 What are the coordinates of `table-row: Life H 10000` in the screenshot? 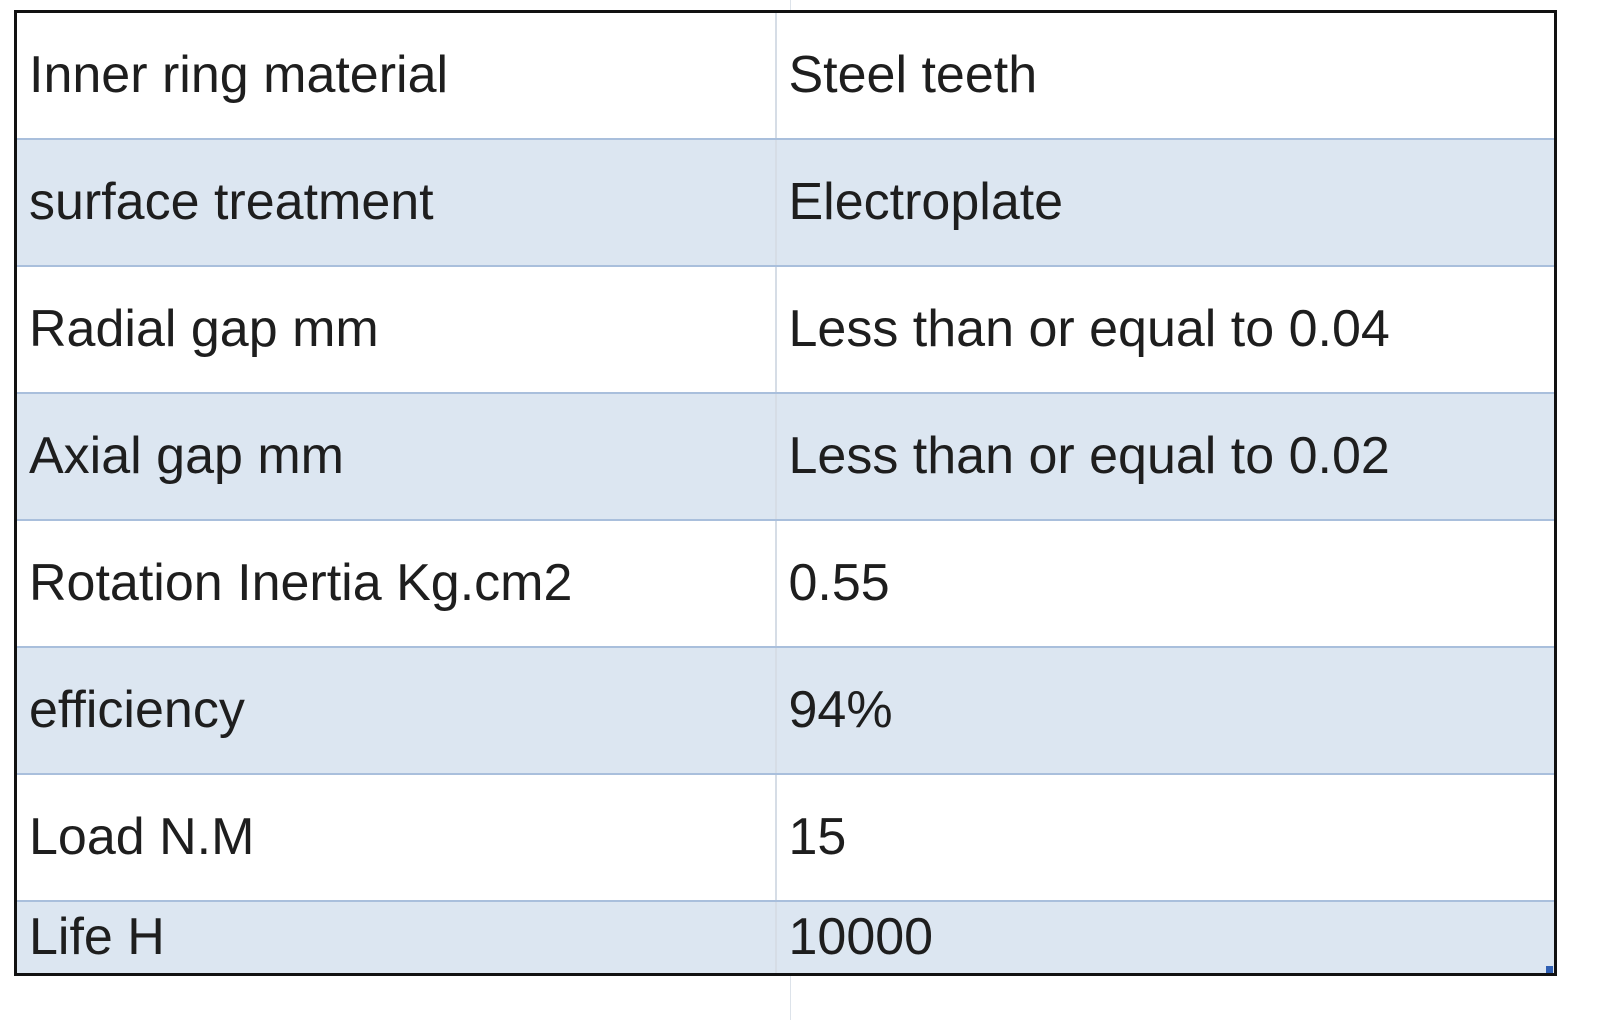 It's located at (785, 937).